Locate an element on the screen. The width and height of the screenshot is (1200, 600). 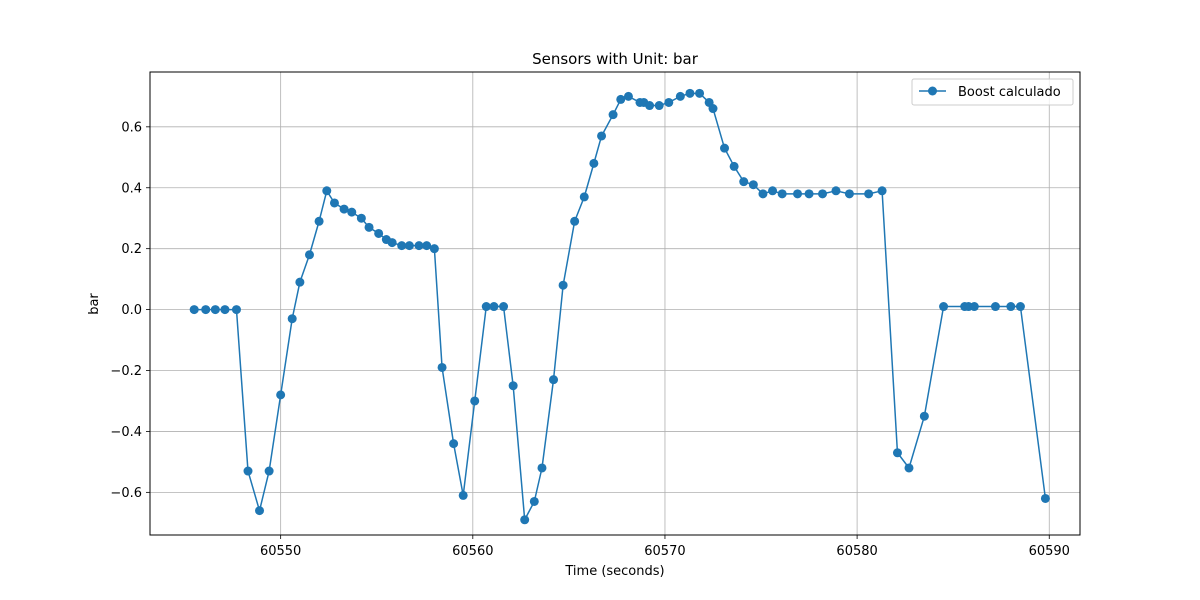
y-tick-label: −0.6 is located at coordinates (126, 493).